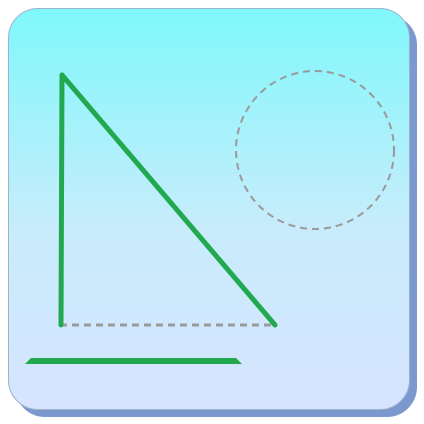 The image size is (424, 424). I want to click on ground-line, so click(133, 361).